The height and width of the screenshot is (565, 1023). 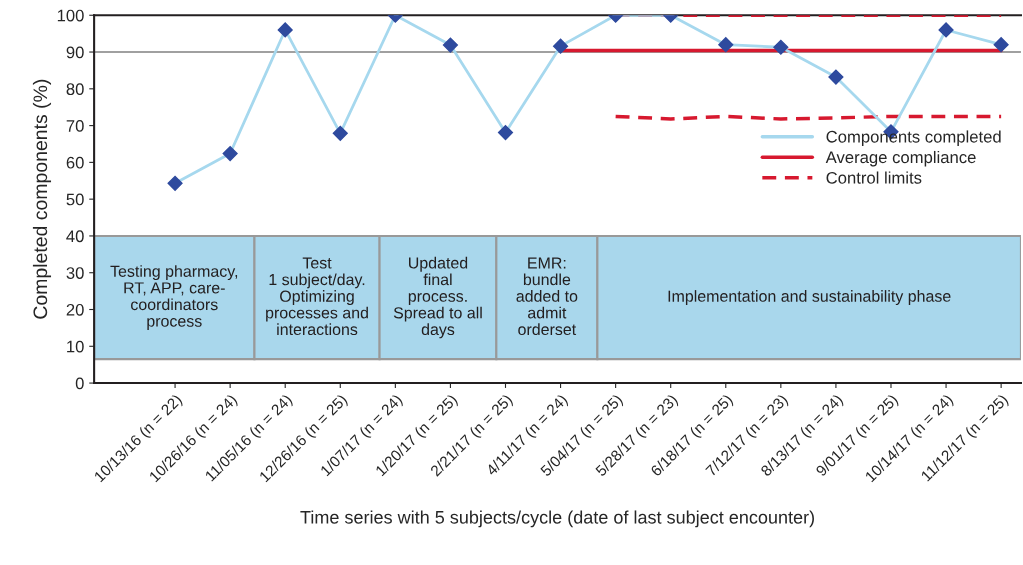 What do you see at coordinates (75, 273) in the screenshot?
I see `y-tick-label: 30` at bounding box center [75, 273].